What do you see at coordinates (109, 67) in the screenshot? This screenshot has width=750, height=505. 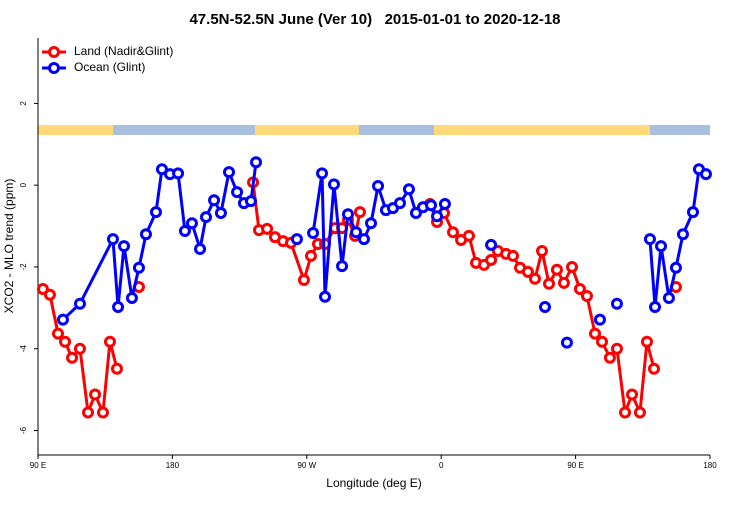 I see `legend-label: Ocean (Glint)` at bounding box center [109, 67].